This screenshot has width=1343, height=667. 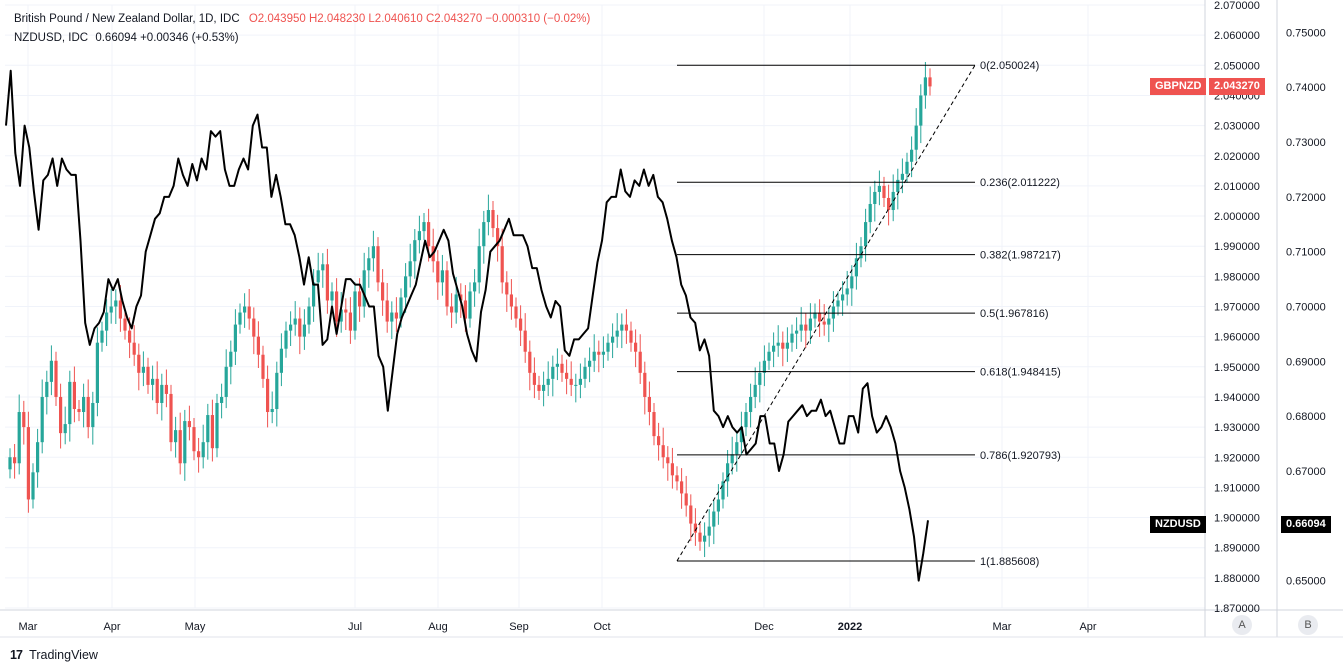 What do you see at coordinates (1306, 472) in the screenshot?
I see `right-axis-tick-label: 0.67000` at bounding box center [1306, 472].